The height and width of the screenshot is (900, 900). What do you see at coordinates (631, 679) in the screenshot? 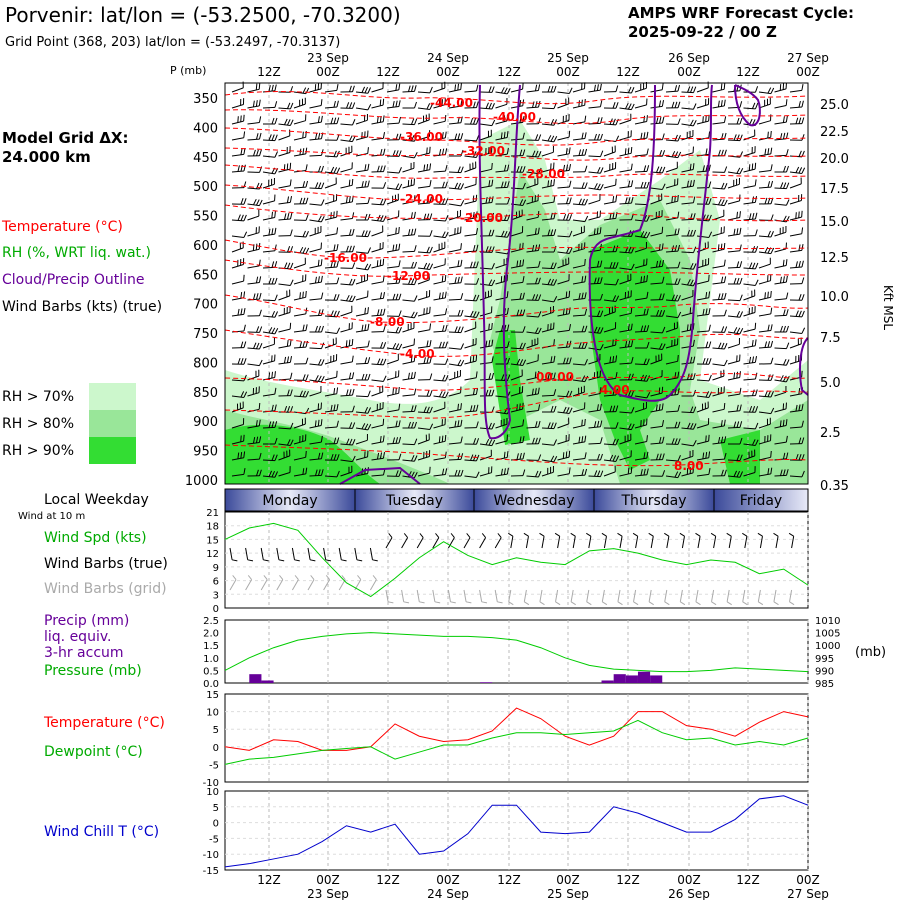
I see `precip-bar` at bounding box center [631, 679].